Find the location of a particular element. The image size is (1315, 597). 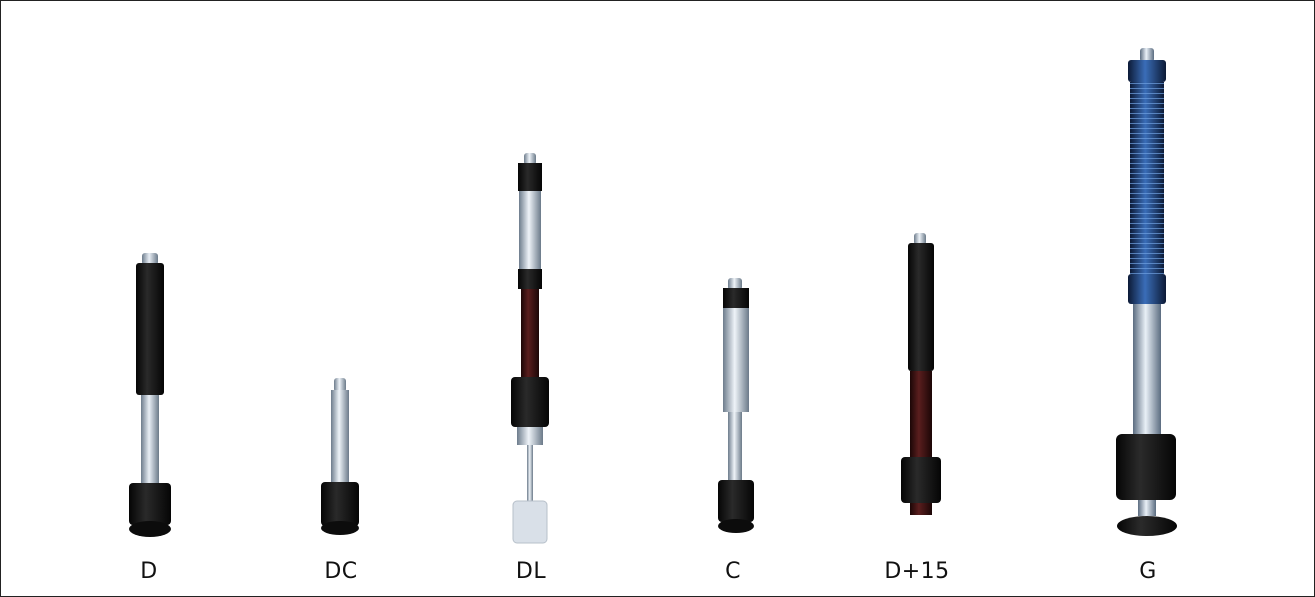

probe-g-image is located at coordinates (1146, 292).